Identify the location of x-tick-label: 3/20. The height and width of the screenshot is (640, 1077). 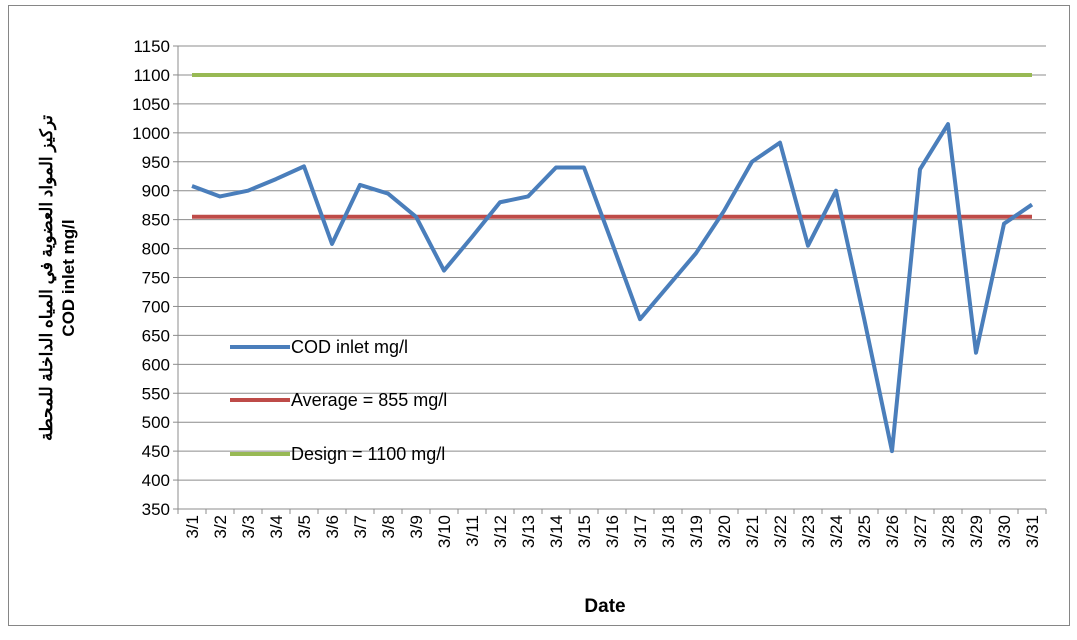
(724, 531).